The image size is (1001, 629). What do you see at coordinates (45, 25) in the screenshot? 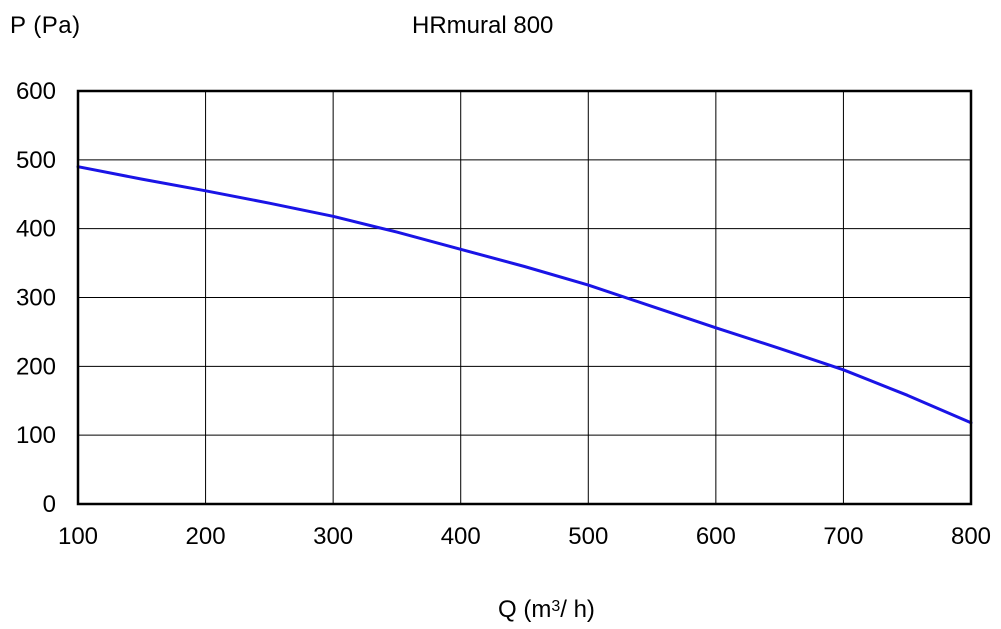
I see `y-axis-label: P (Pa)` at bounding box center [45, 25].